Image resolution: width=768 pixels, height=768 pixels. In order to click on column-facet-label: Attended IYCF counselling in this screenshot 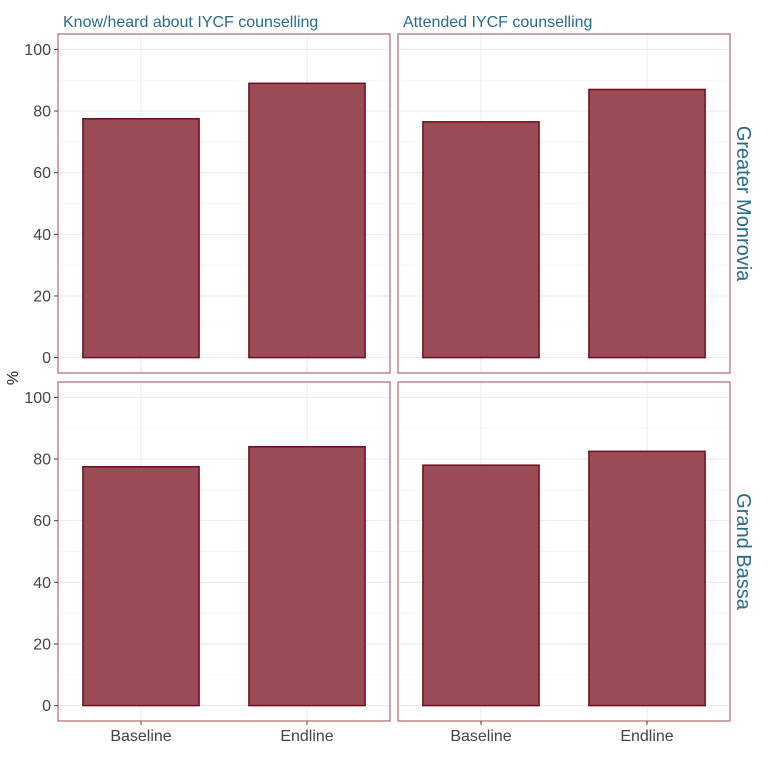, I will do `click(497, 22)`.